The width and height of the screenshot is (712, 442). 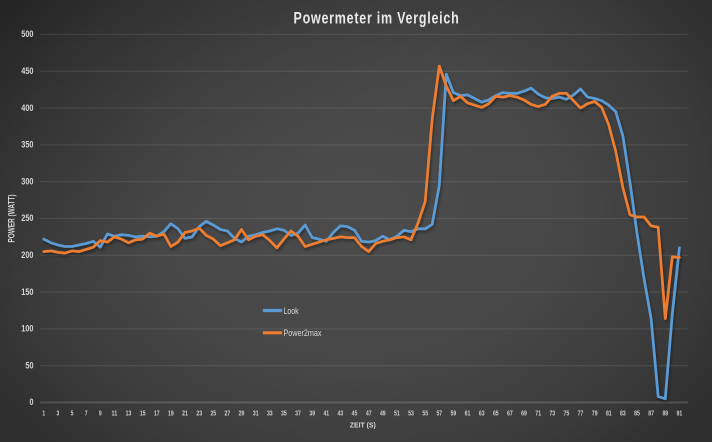 I want to click on svg-text: 65, so click(x=496, y=413).